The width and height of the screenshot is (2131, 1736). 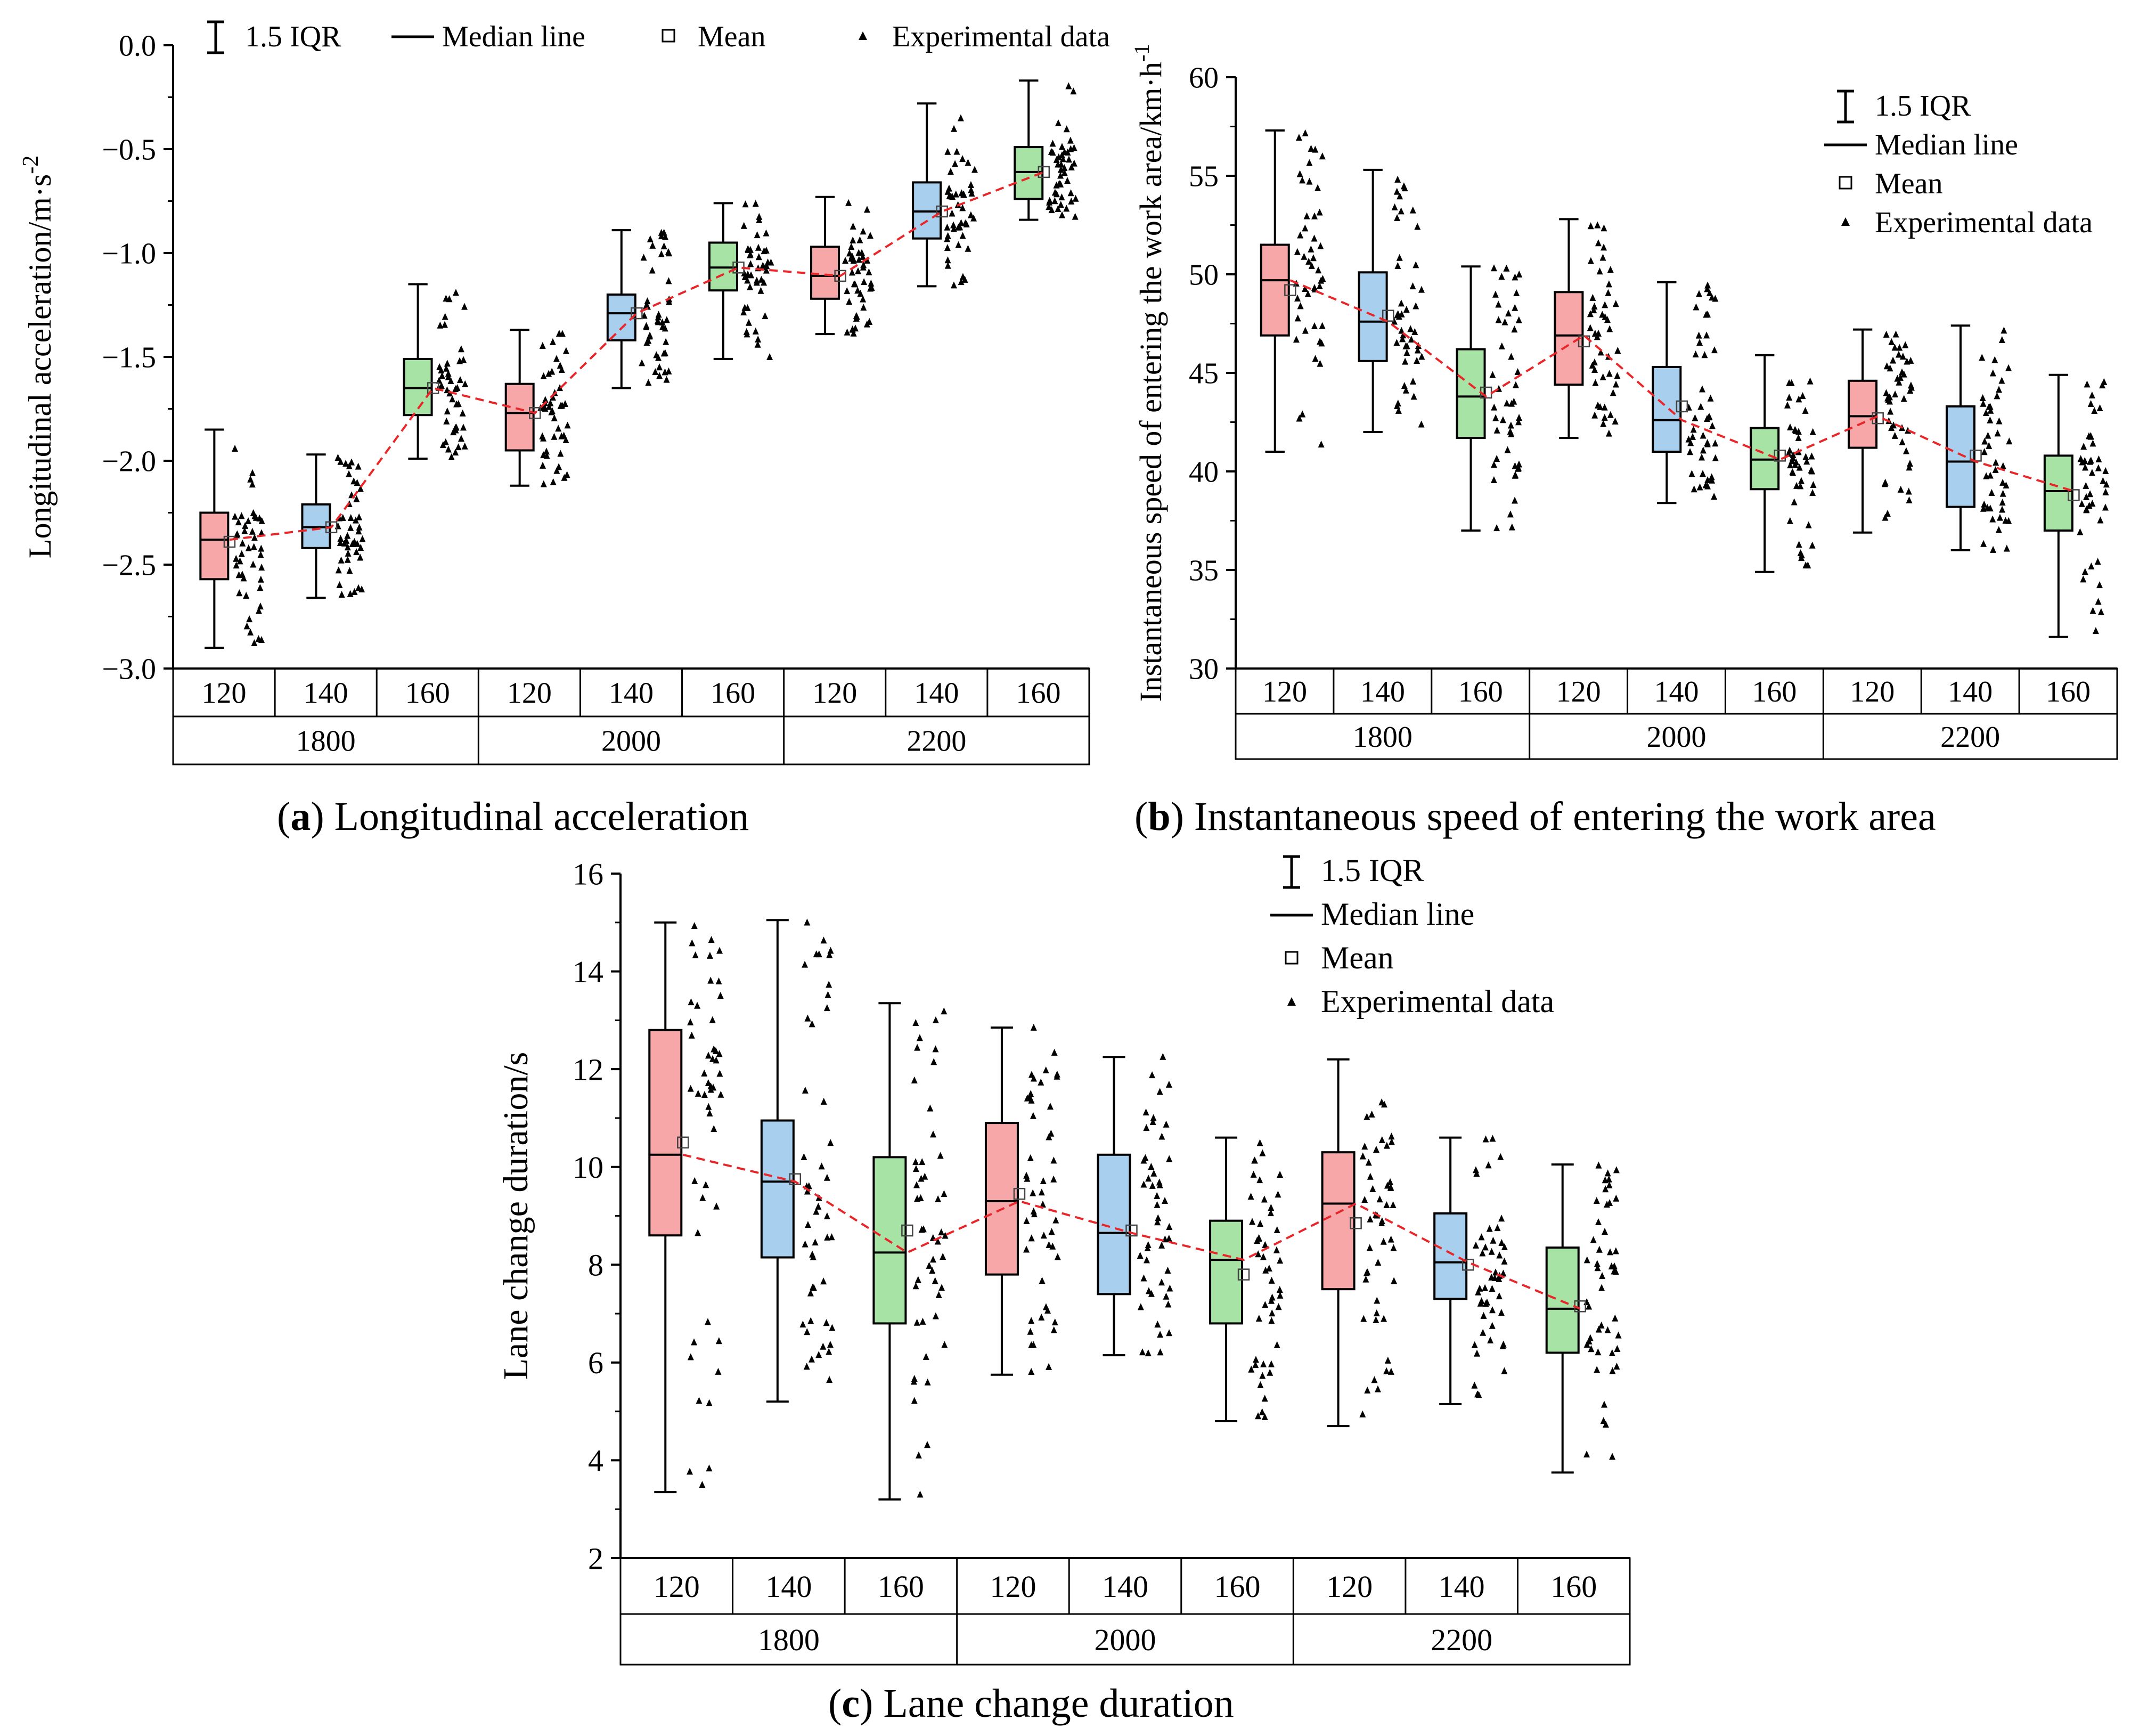 I want to click on y-tick-label: 10, so click(x=588, y=1167).